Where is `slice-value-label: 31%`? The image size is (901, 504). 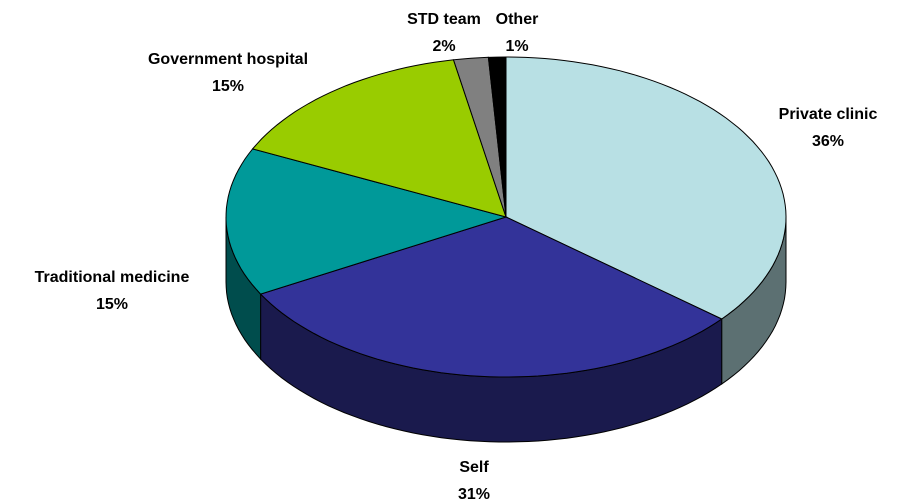
slice-value-label: 31% is located at coordinates (474, 494).